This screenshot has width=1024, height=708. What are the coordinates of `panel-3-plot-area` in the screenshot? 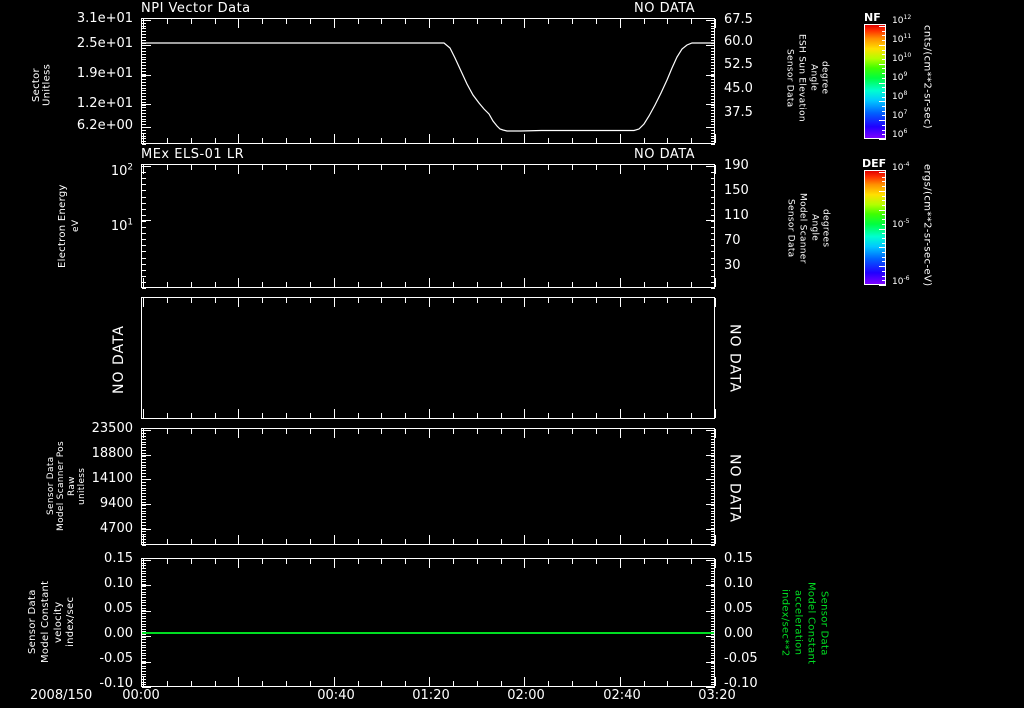 It's located at (428, 358).